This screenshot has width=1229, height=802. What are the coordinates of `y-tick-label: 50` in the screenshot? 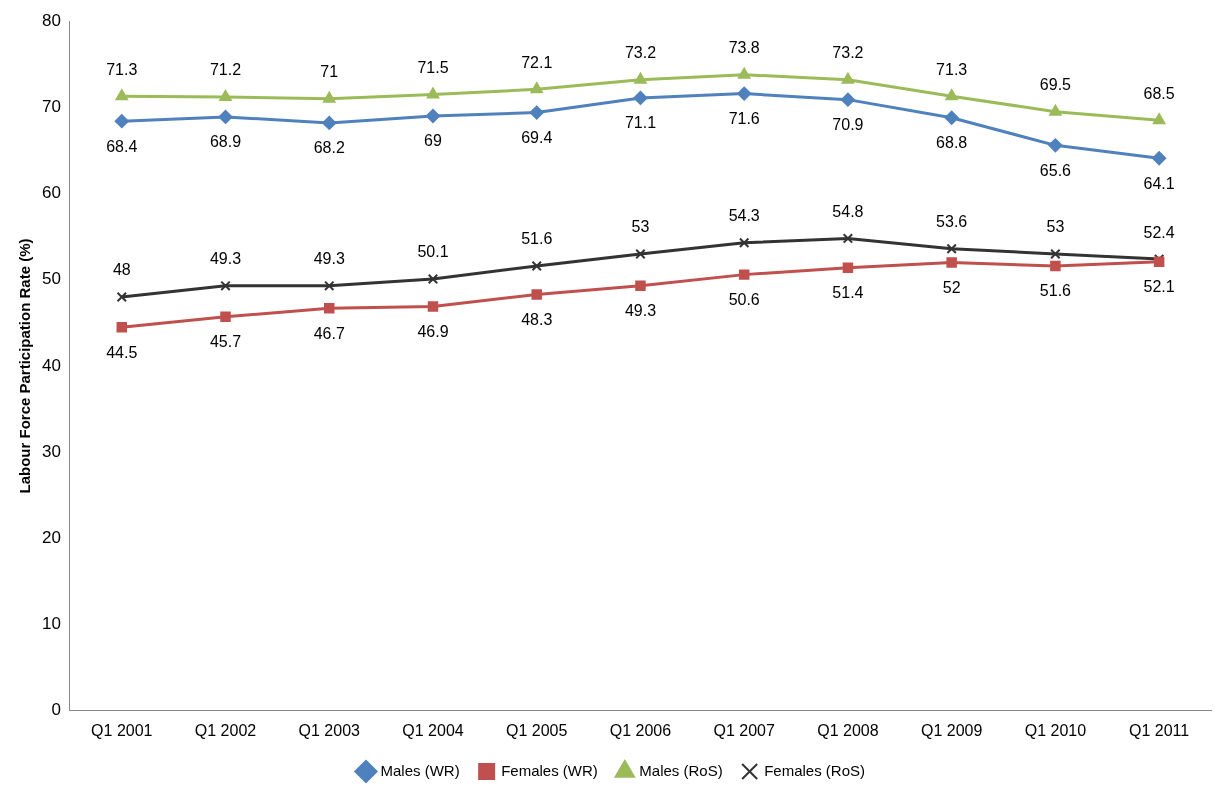 It's located at (51, 279).